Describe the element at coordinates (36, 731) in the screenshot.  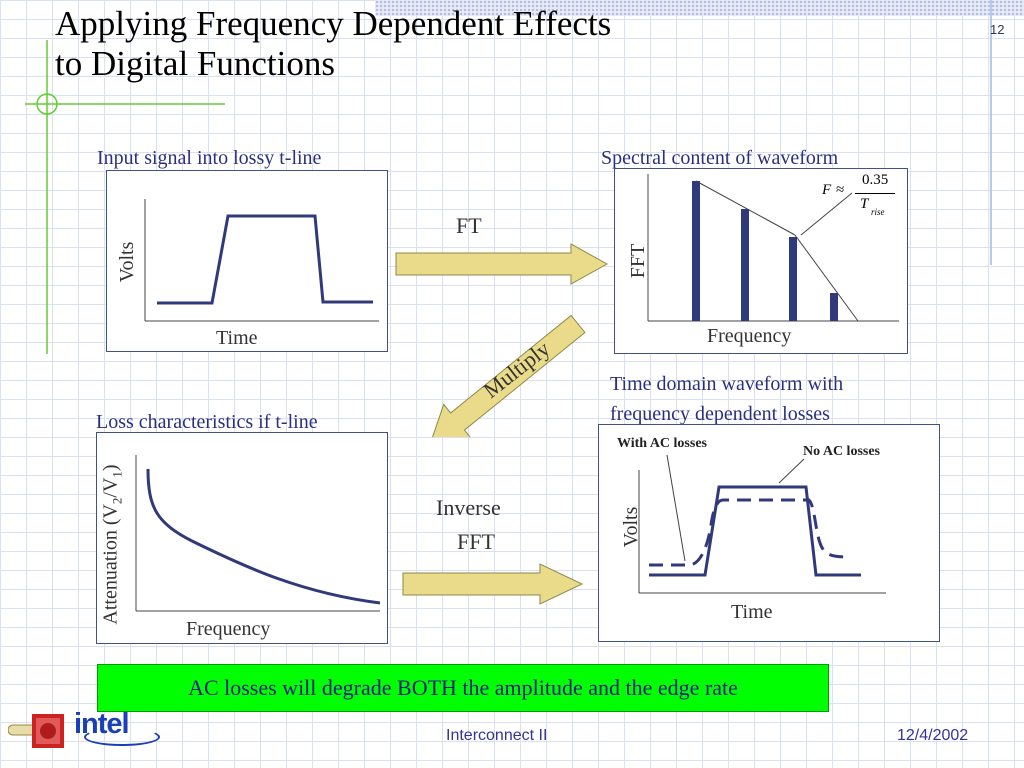
I see `university-logo-icon` at that location.